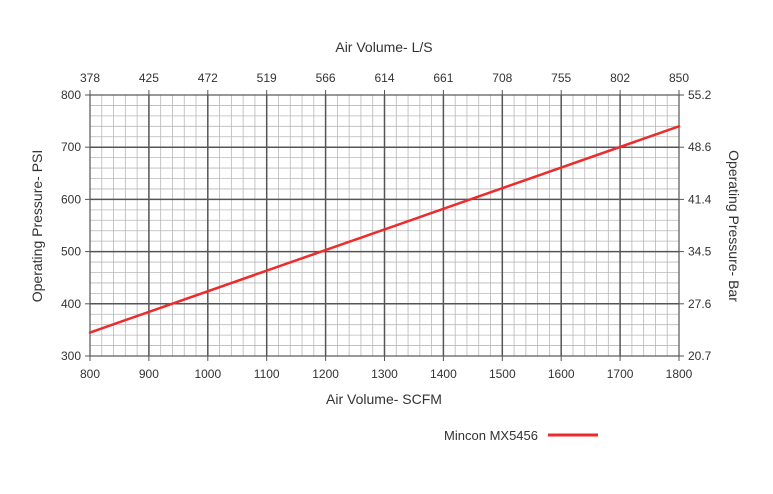  Describe the element at coordinates (561, 78) in the screenshot. I see `top-tick-label: 755` at that location.